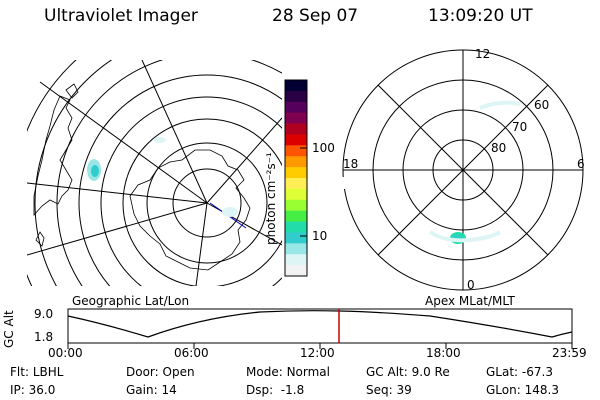  I want to click on mlt-label-18: 18, so click(351, 164).